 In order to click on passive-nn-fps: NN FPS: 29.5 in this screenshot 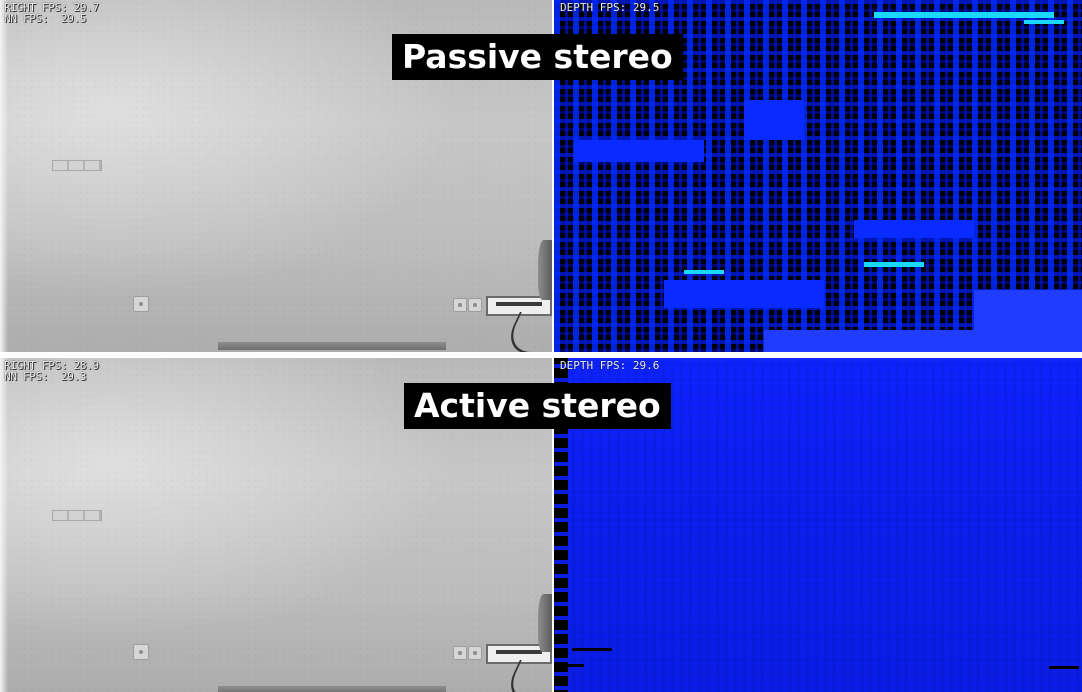, I will do `click(45, 18)`.